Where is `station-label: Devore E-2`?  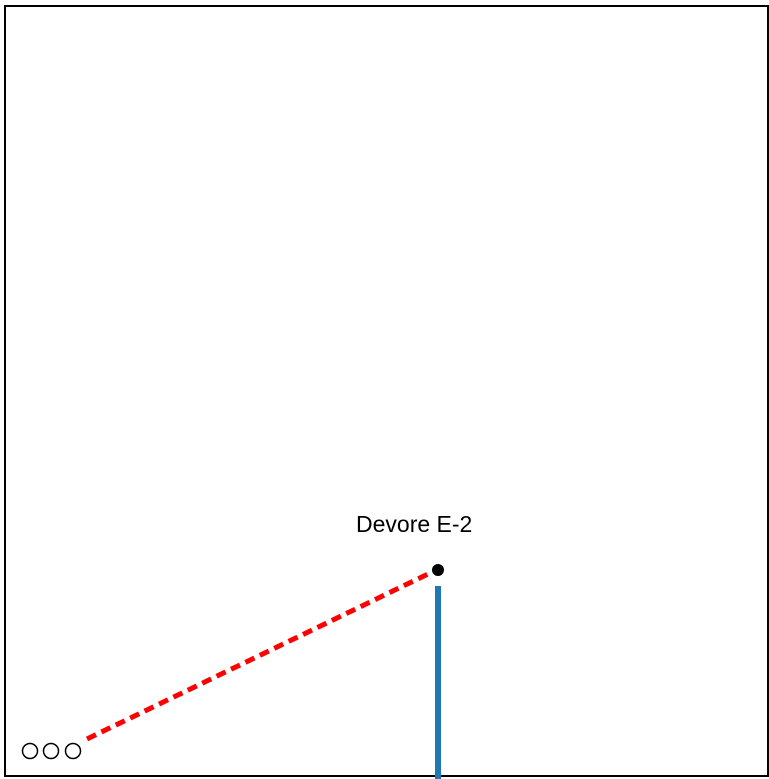 station-label: Devore E-2 is located at coordinates (414, 524).